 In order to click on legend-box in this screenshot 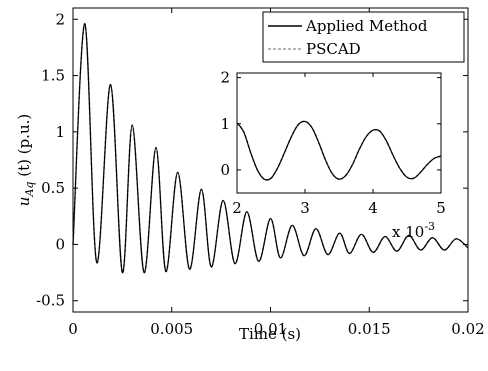, I will do `click(363, 37)`.